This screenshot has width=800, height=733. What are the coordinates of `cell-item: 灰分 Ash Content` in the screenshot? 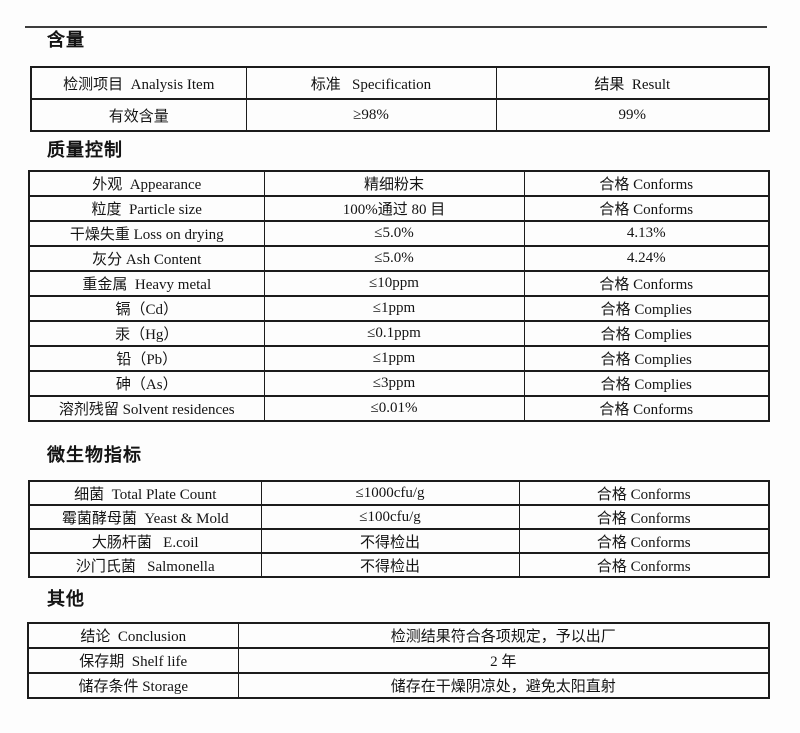 It's located at (146, 258).